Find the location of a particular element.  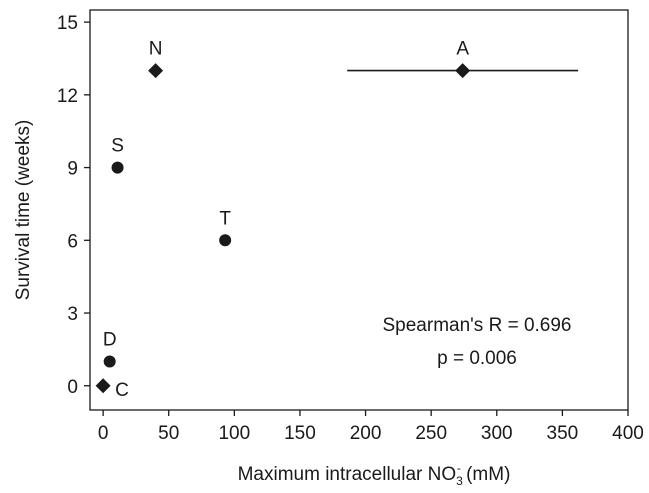

x-tick-label: 100 is located at coordinates (234, 433).